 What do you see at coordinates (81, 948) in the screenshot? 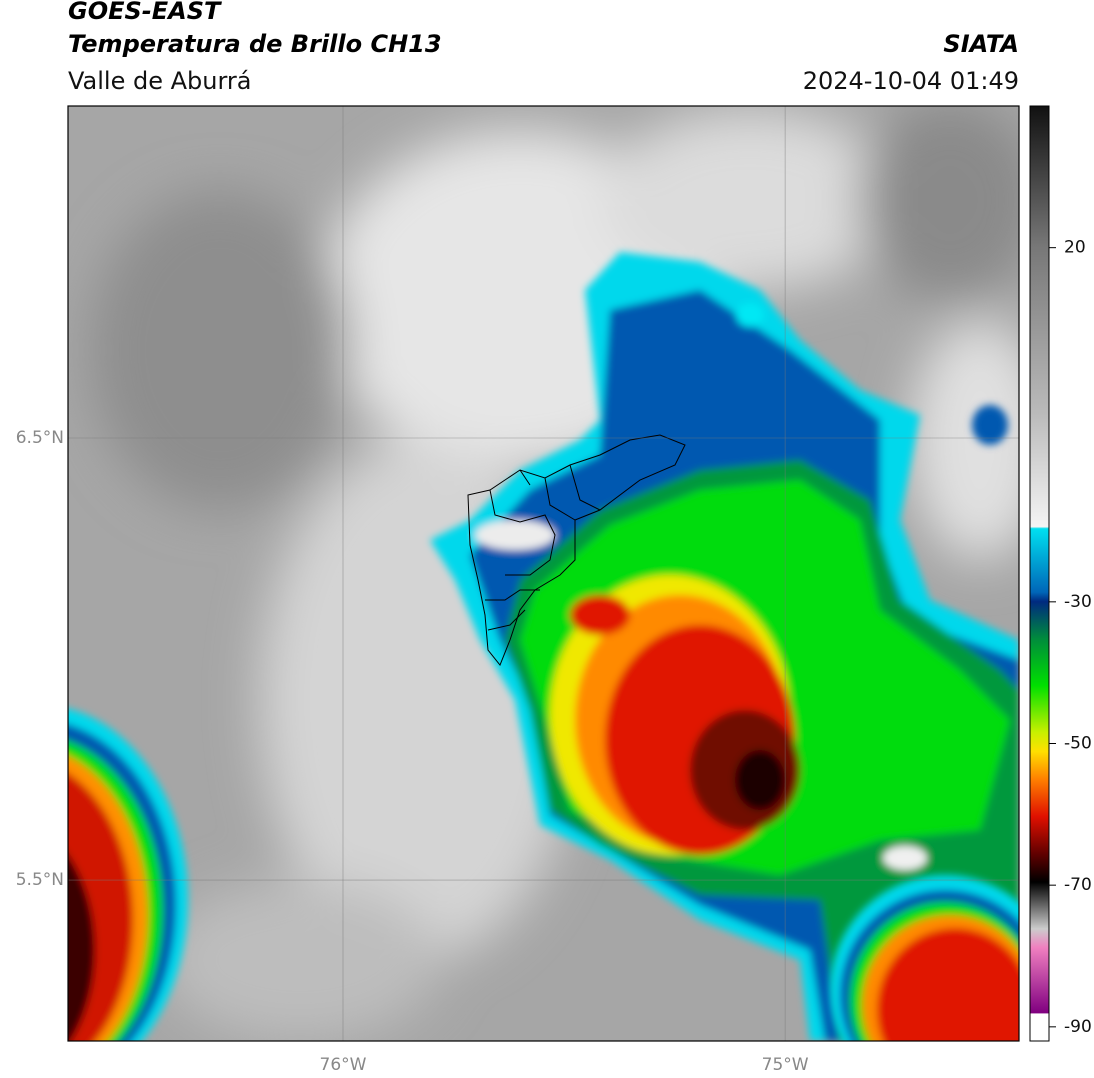
I see `dark-red-zone` at bounding box center [81, 948].